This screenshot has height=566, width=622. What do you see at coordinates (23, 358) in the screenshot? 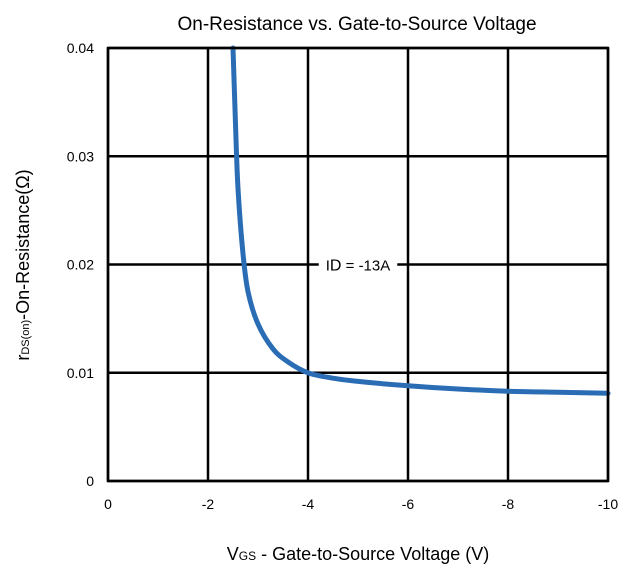
I see `y-axis-label-main: r` at bounding box center [23, 358].